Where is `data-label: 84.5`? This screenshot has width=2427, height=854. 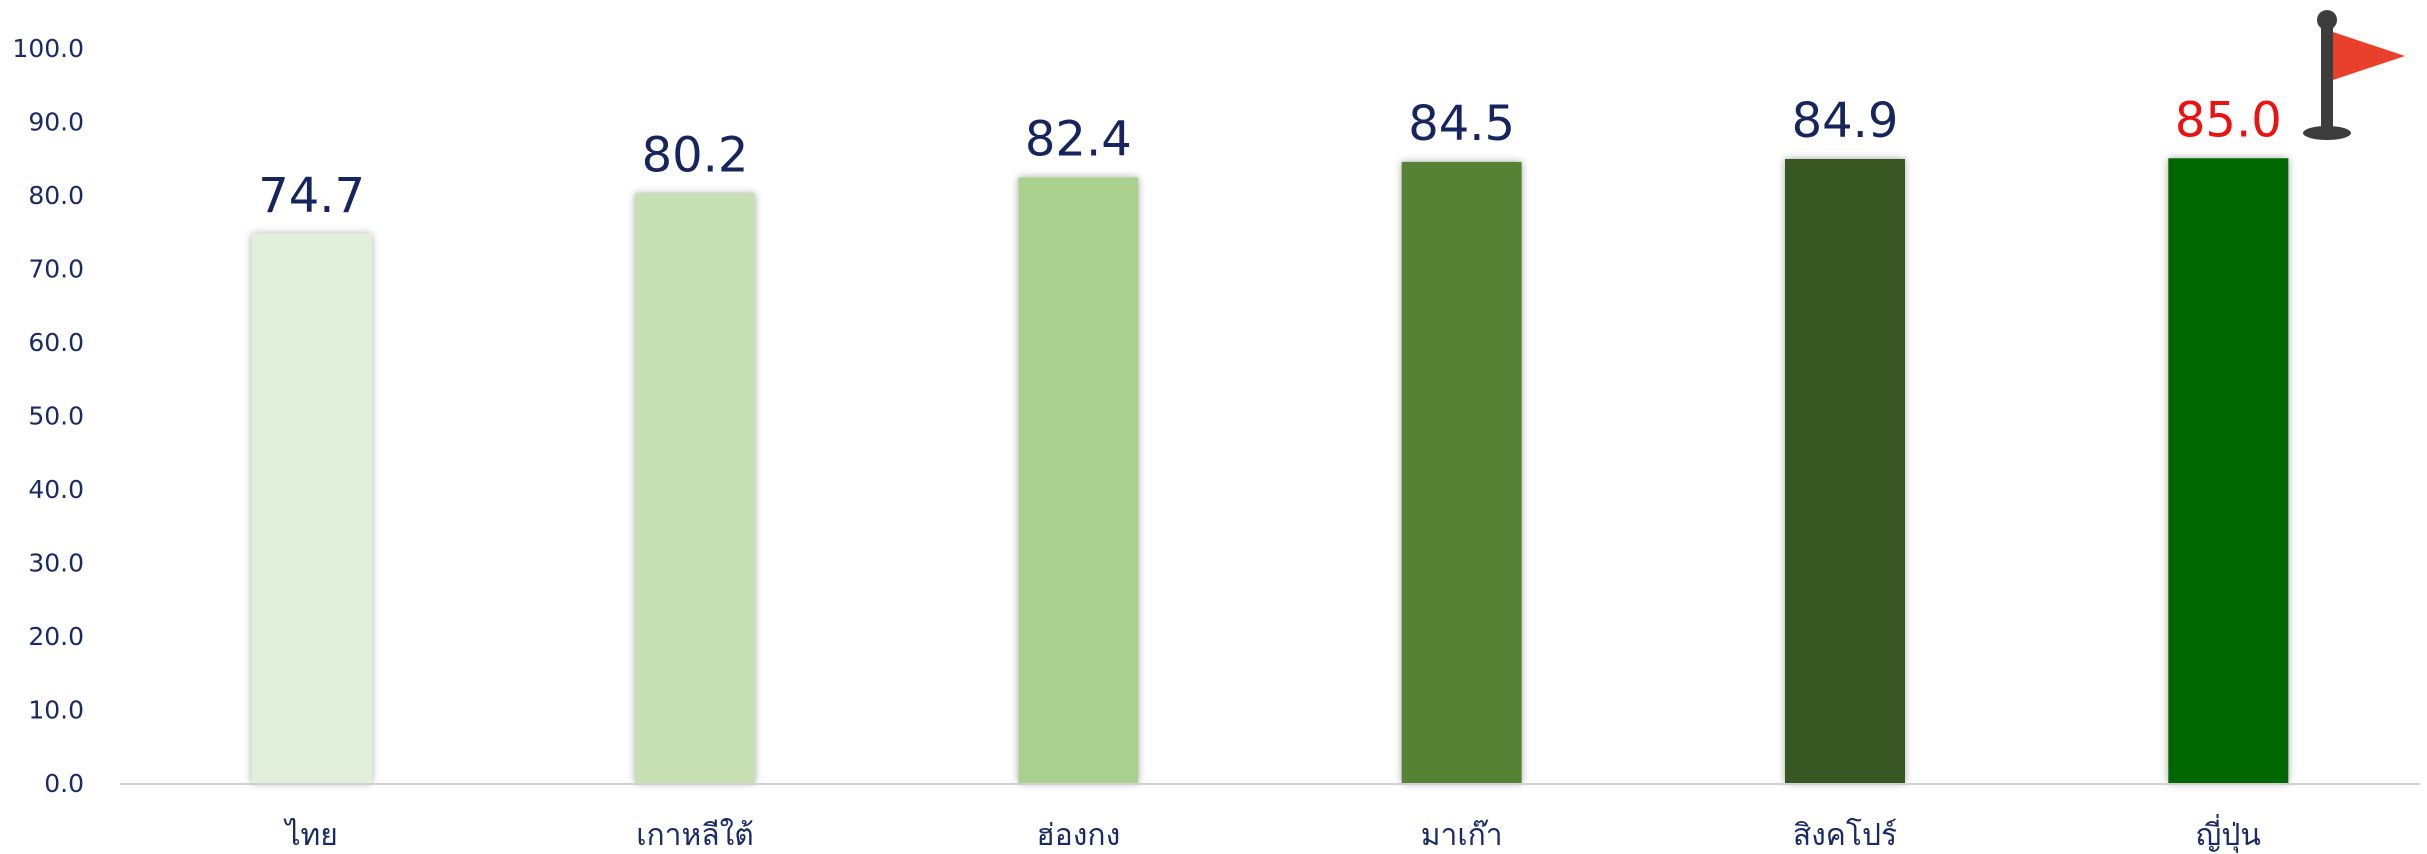 data-label: 84.5 is located at coordinates (1461, 124).